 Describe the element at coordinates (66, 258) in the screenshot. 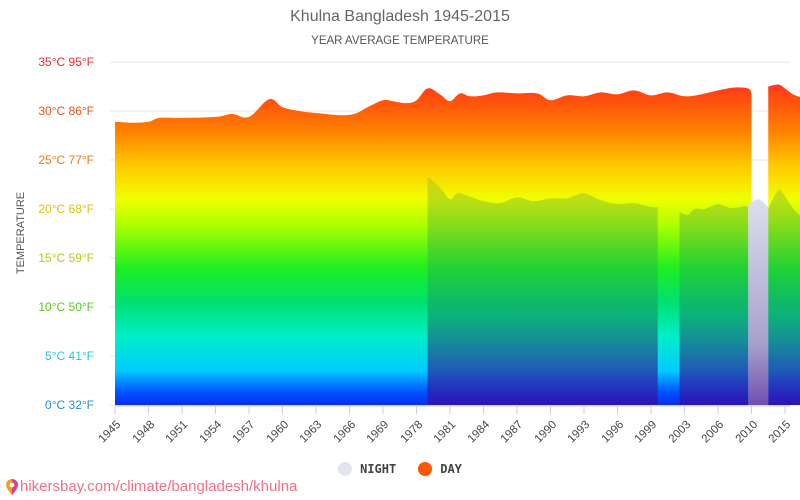

I see `y-tick-label: 15°C 59°F` at that location.